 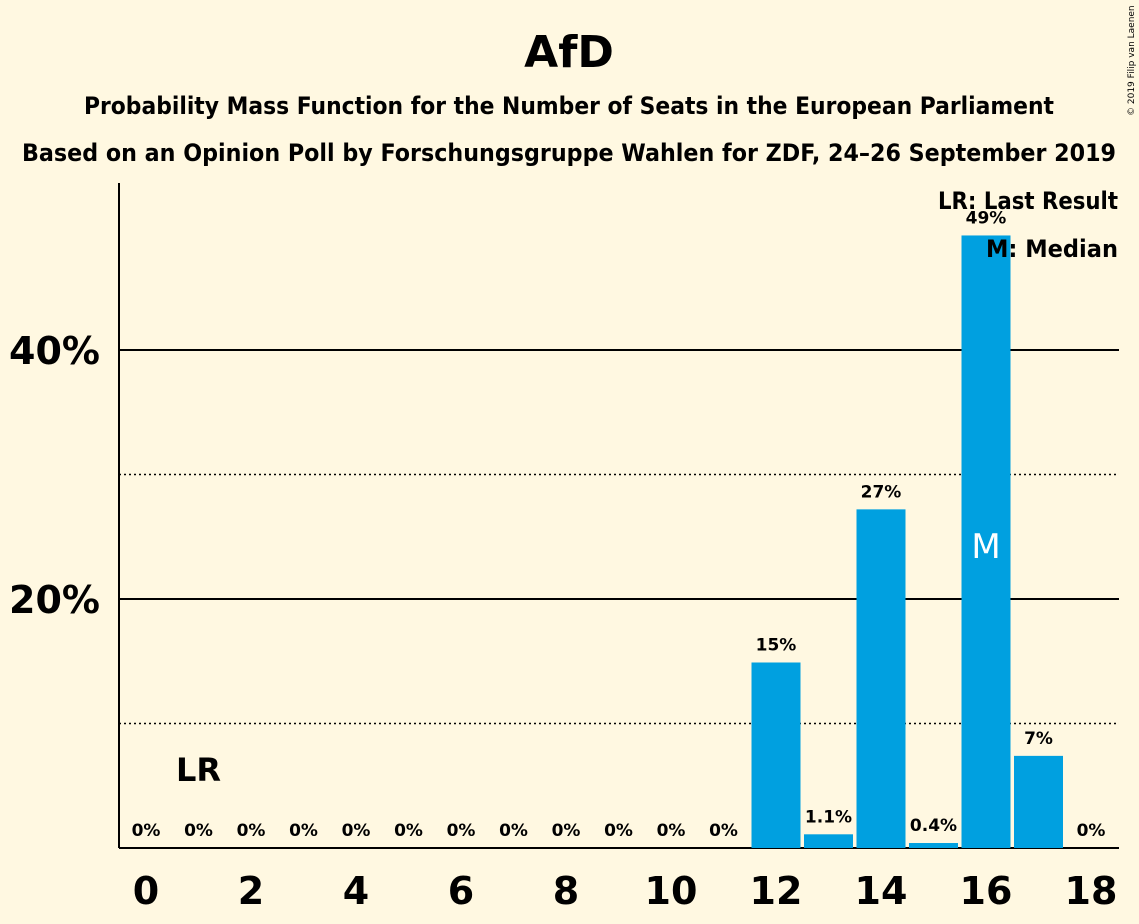 I want to click on x-tick-label: 6, so click(x=461, y=891).